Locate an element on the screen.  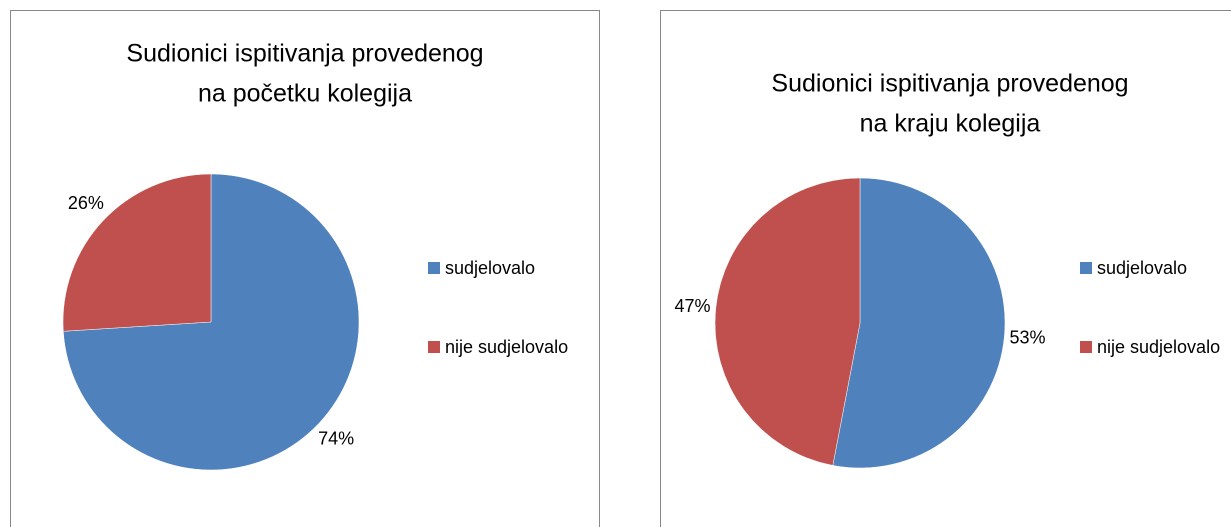
data-label: 53% is located at coordinates (1027, 338).